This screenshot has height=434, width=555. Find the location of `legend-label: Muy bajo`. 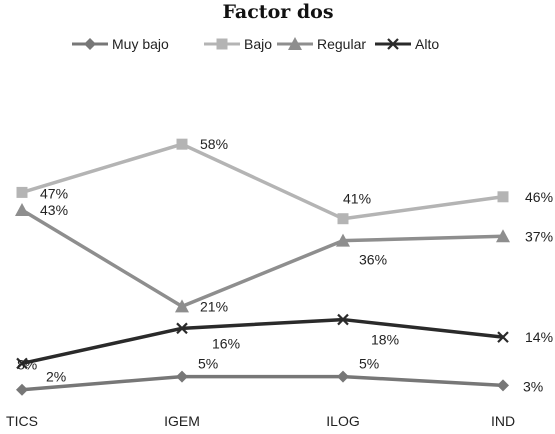

legend-label: Muy bajo is located at coordinates (140, 44).